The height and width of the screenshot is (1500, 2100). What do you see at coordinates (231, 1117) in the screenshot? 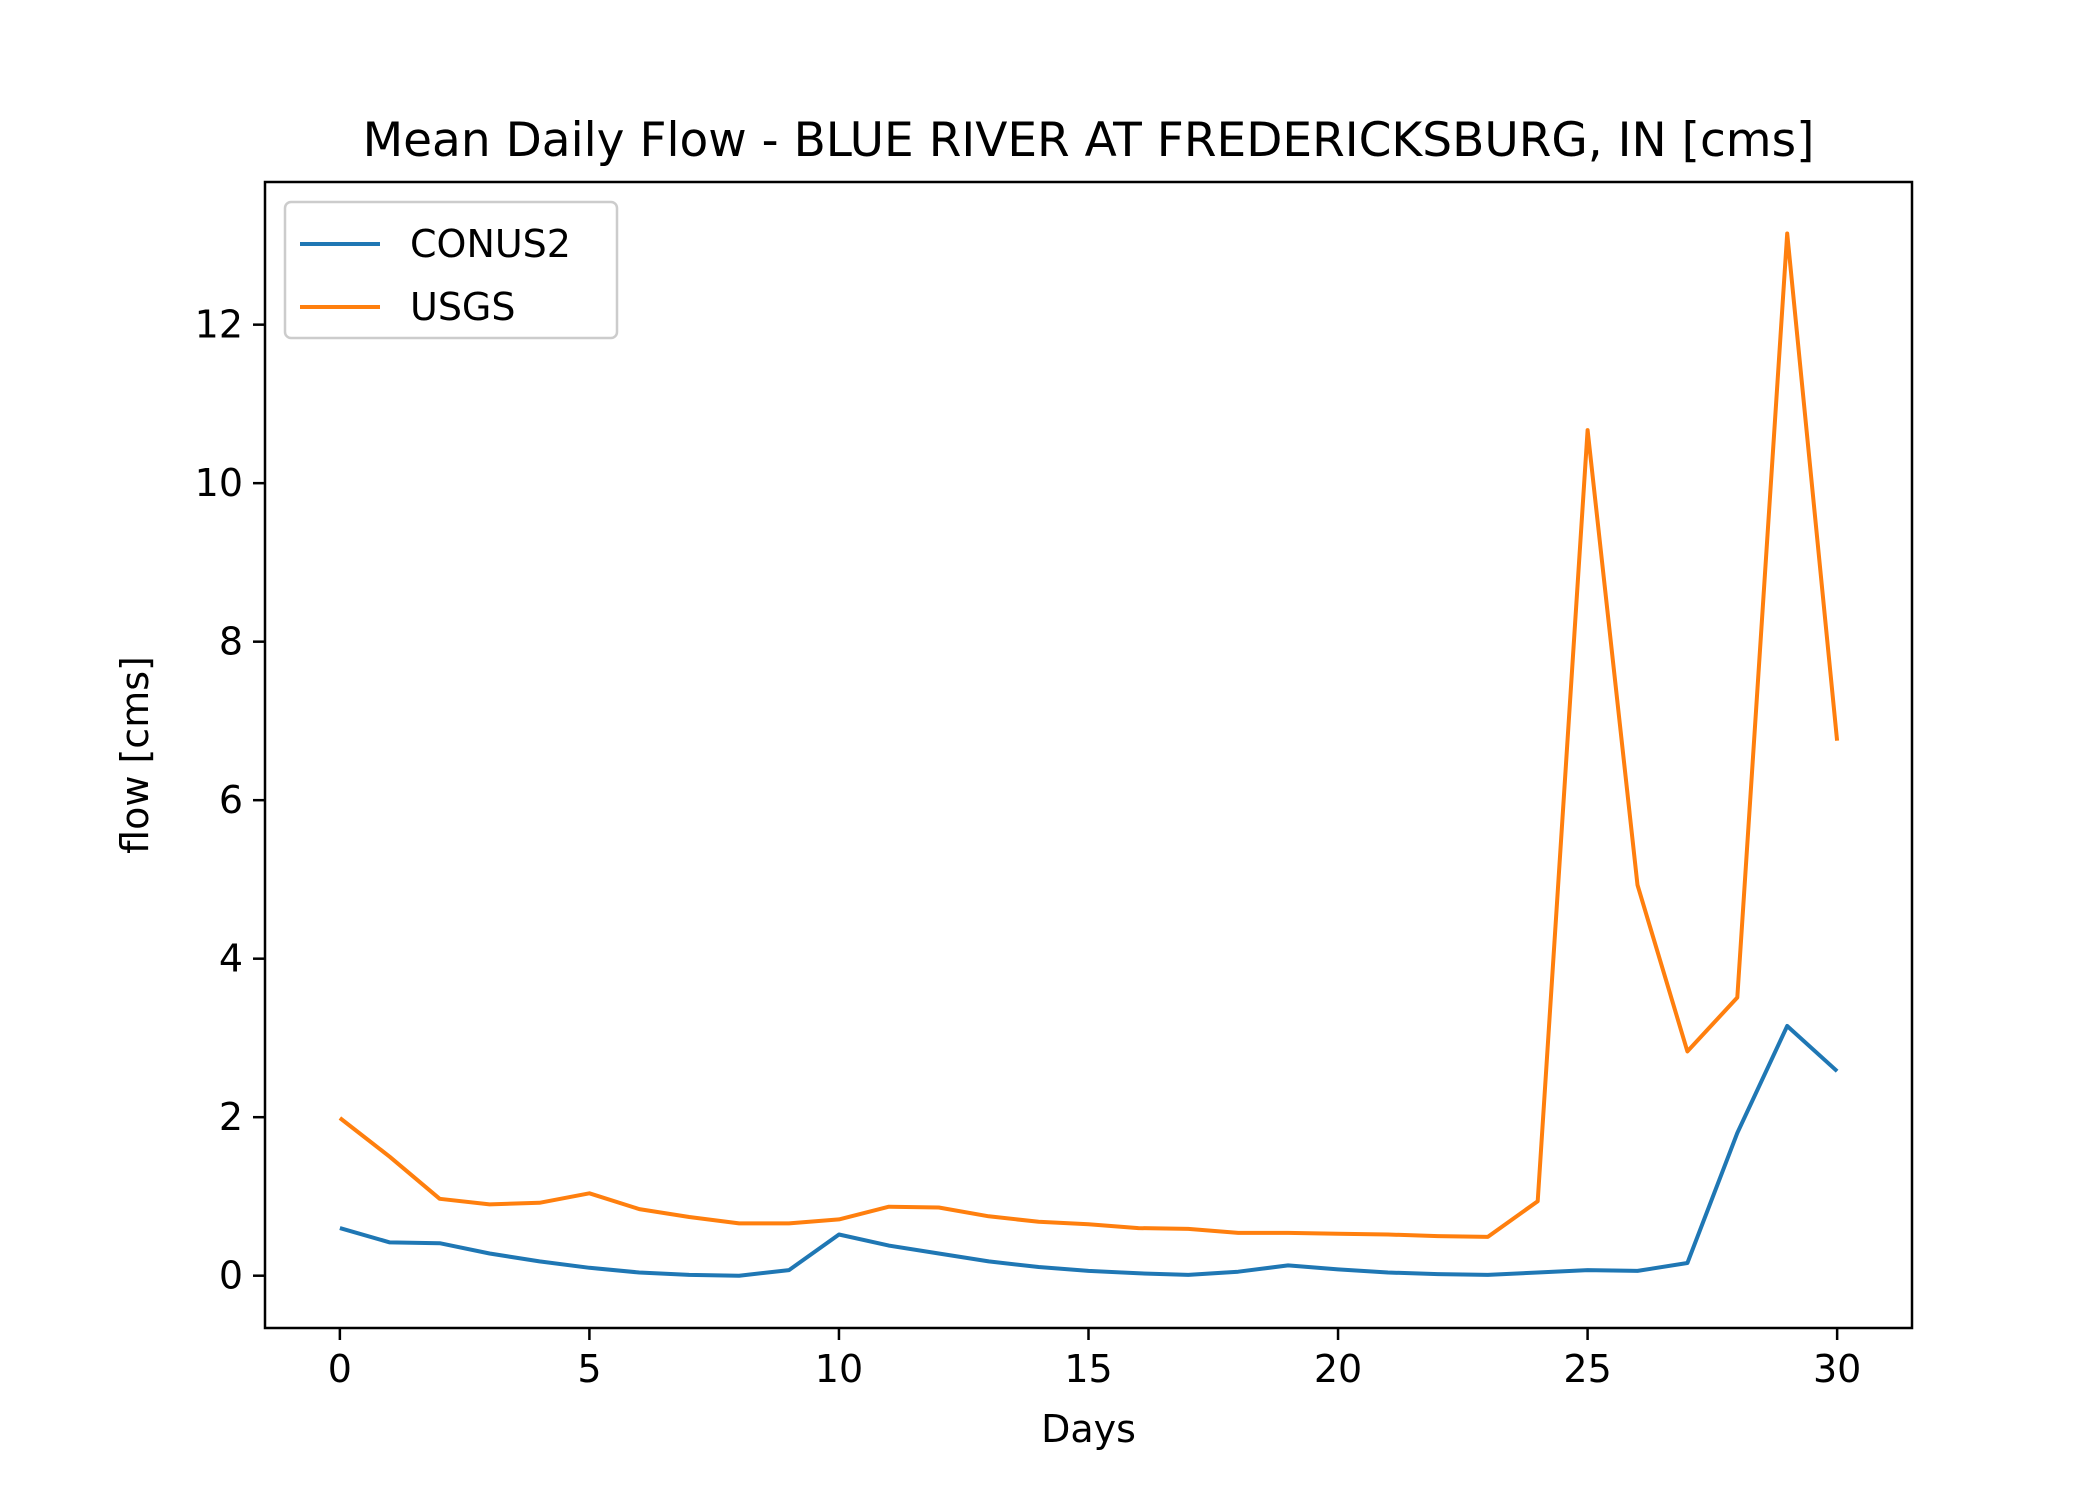
I see `y-tick-label: 2` at bounding box center [231, 1117].